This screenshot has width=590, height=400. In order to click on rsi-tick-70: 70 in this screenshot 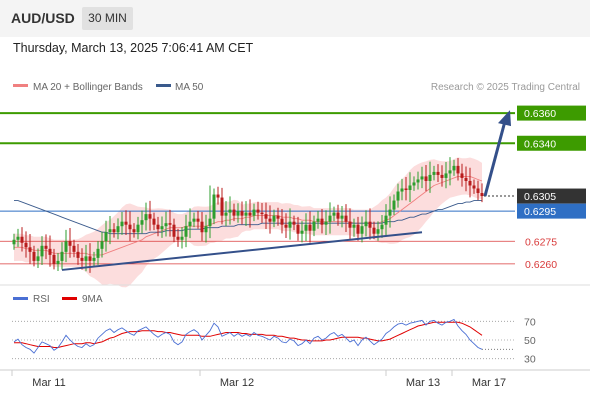, I will do `click(530, 322)`.